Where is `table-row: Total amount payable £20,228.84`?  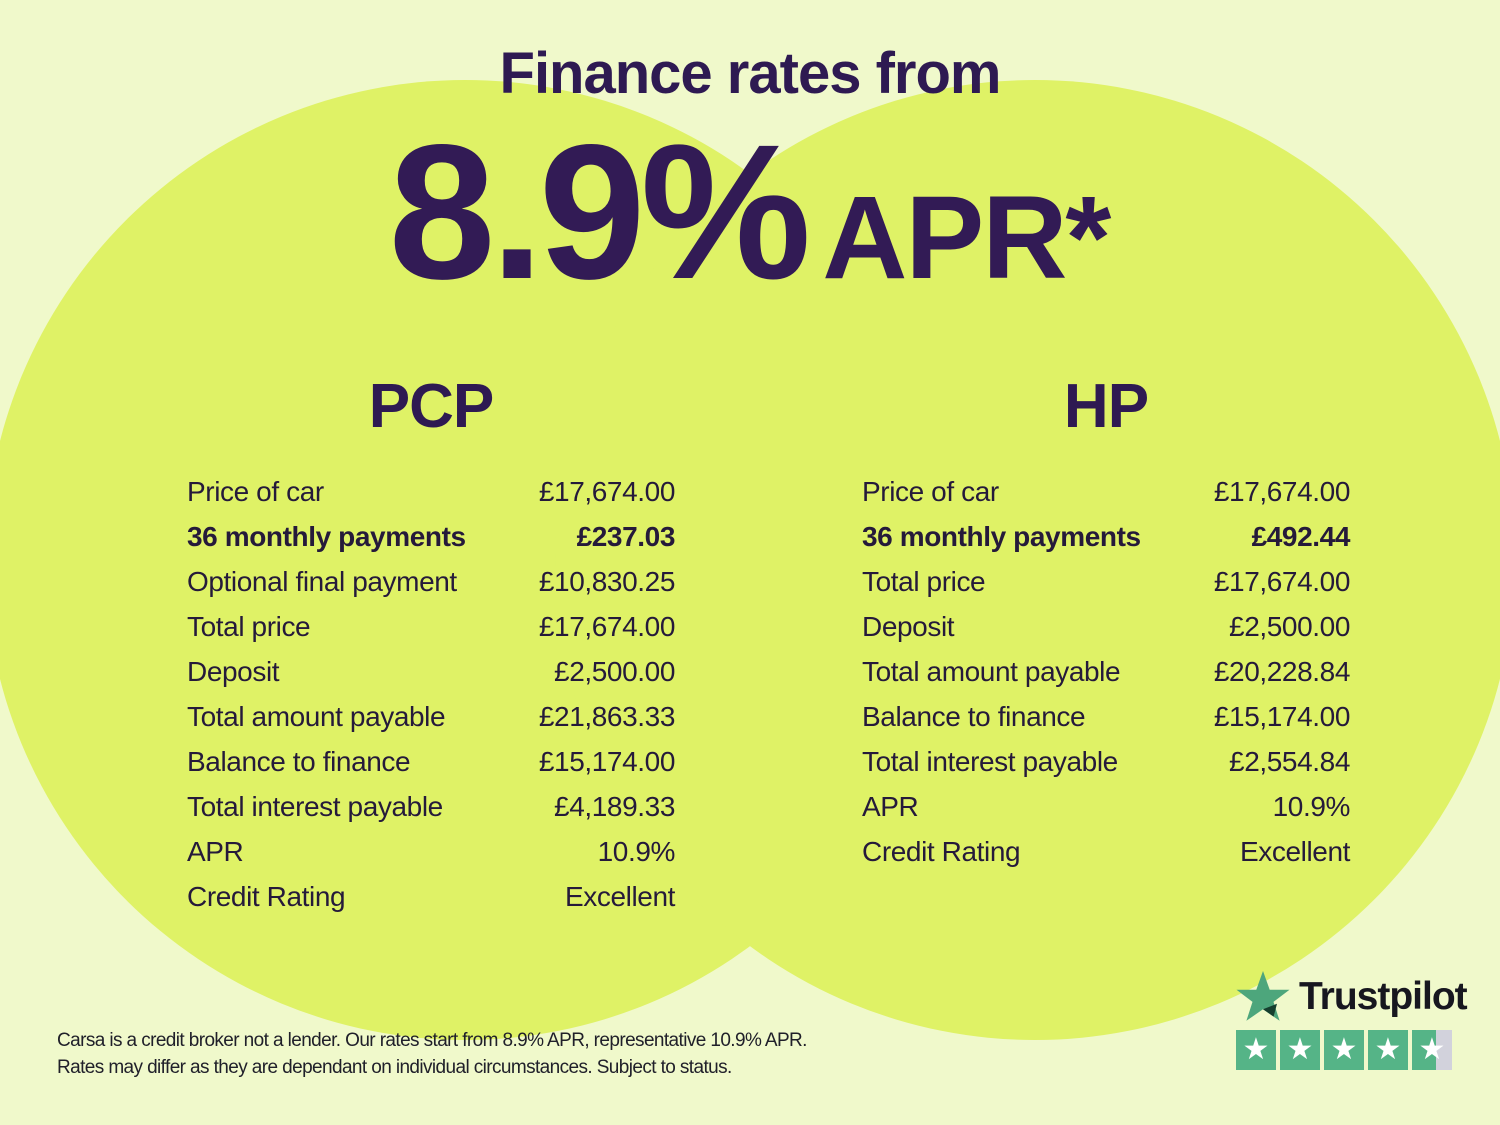 table-row: Total amount payable £20,228.84 is located at coordinates (1106, 671).